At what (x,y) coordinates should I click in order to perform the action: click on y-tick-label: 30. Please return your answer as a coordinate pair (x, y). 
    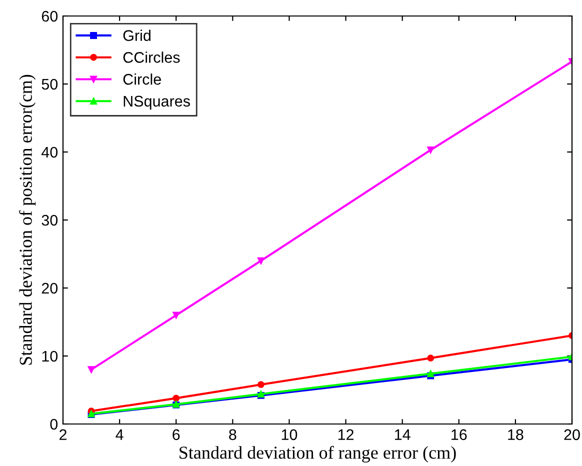
    Looking at the image, I should click on (50, 220).